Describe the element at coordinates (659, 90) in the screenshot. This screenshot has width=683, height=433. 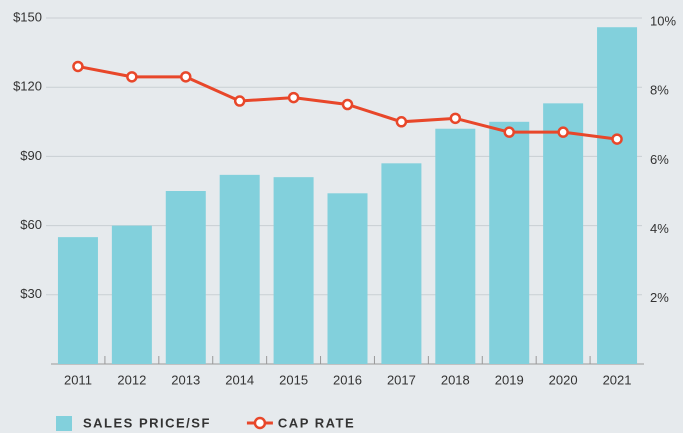
I see `y2-tick-label: 8%` at that location.